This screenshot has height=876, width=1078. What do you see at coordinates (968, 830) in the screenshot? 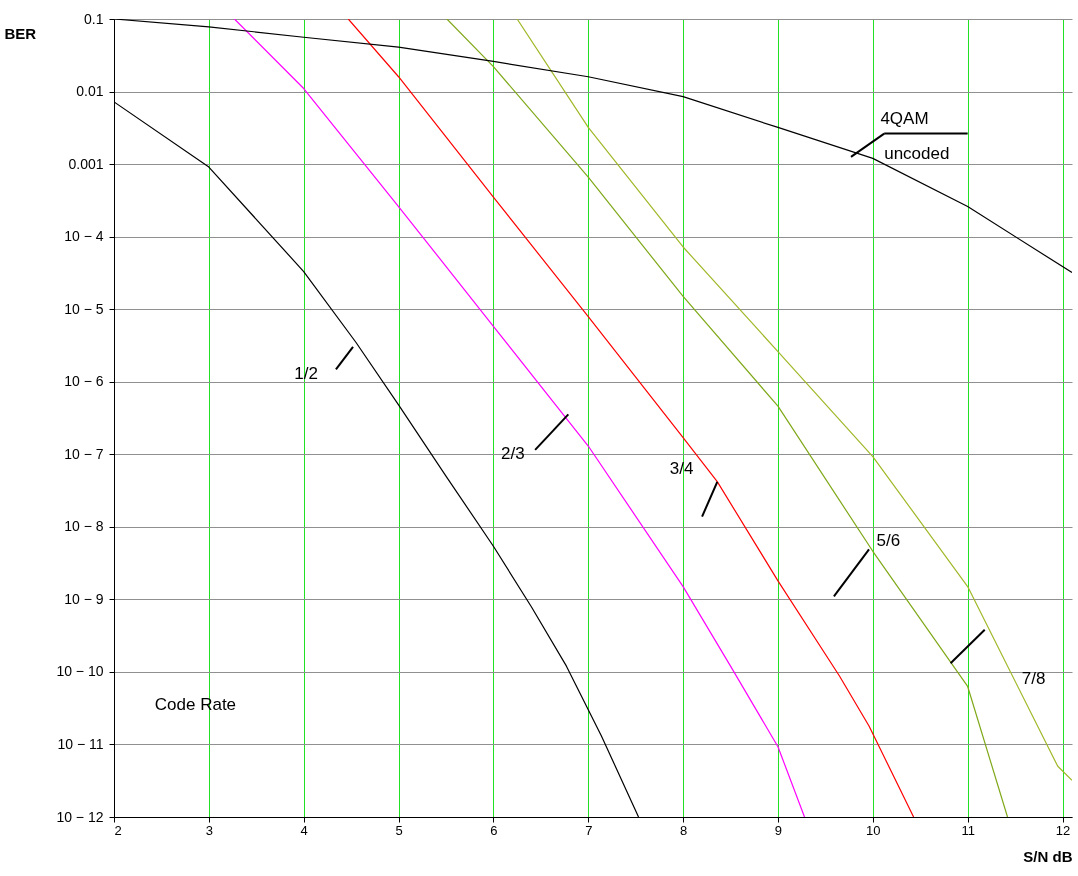
I see `x-tick-label: 11` at bounding box center [968, 830].